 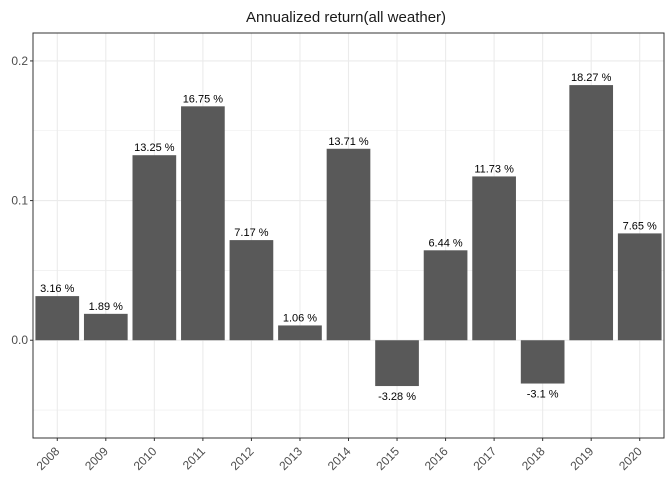 I want to click on data-label-2015: -3.28 %, so click(x=397, y=397).